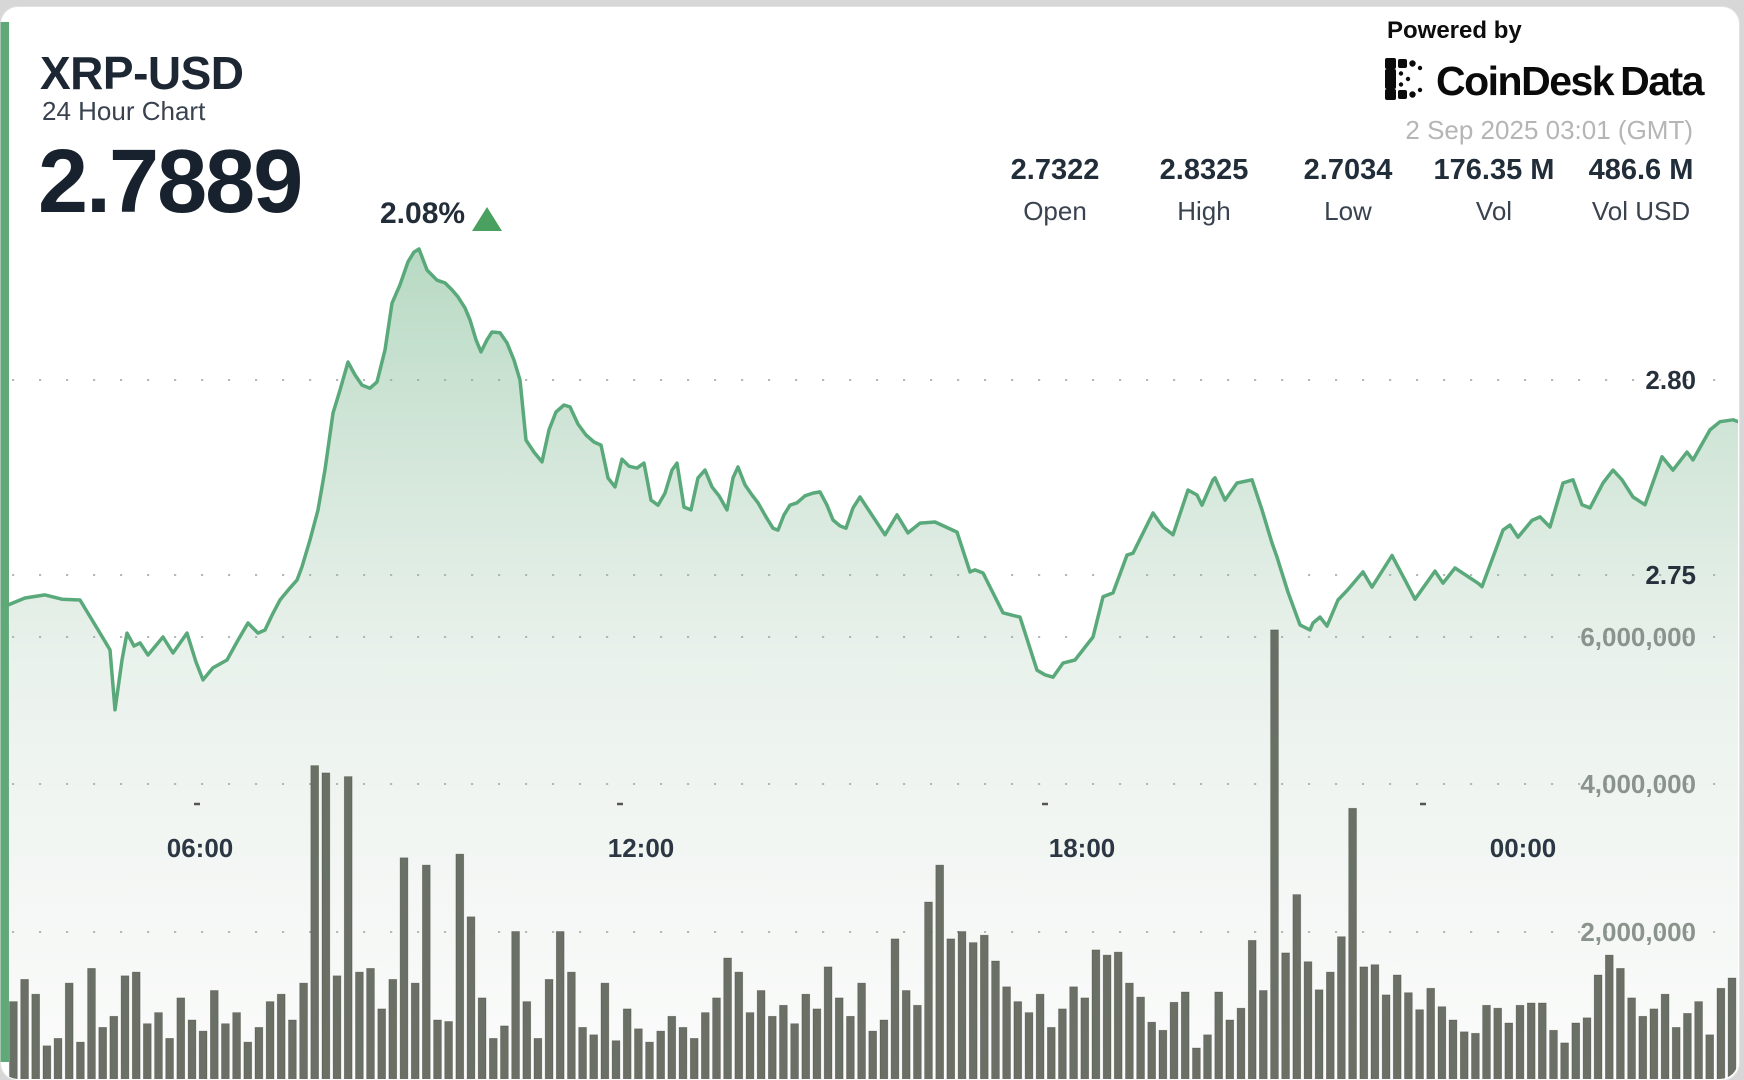  What do you see at coordinates (170, 182) in the screenshot?
I see `last-price: 2.7889` at bounding box center [170, 182].